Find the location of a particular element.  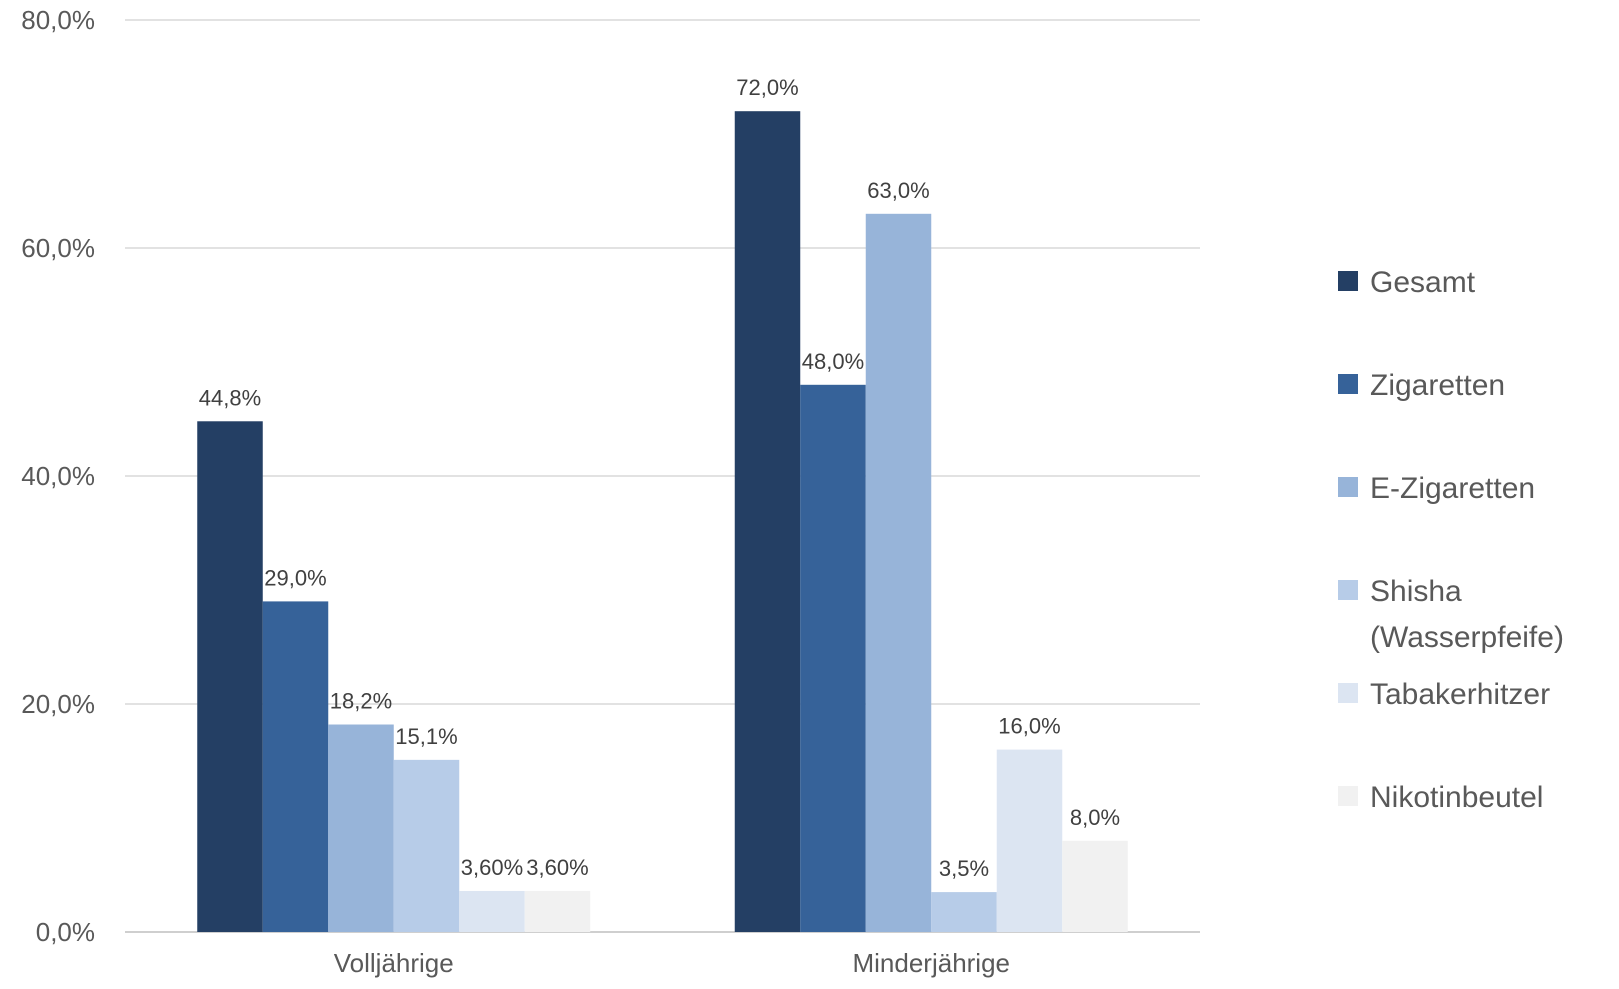

data-label: 72,0% is located at coordinates (767, 87).